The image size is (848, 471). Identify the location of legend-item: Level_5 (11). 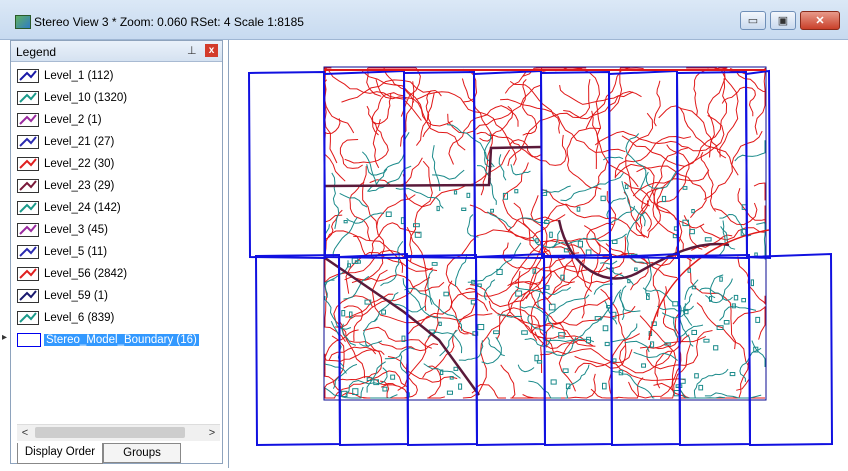
(119, 252).